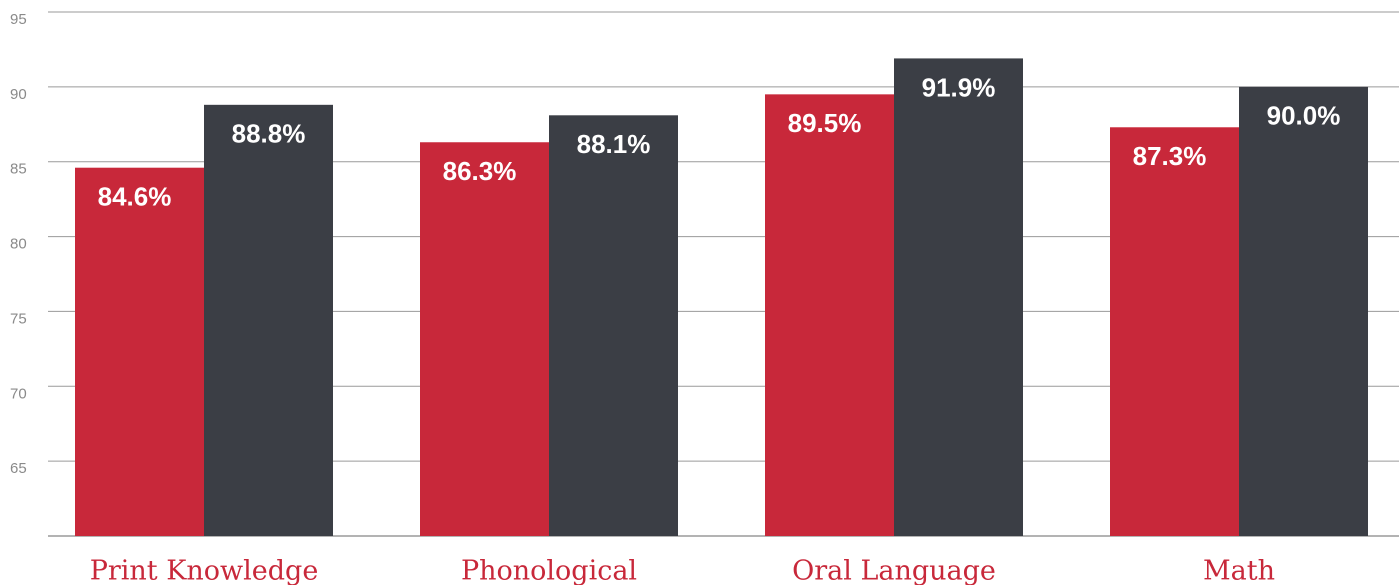  Describe the element at coordinates (825, 123) in the screenshot. I see `value-label: 89.5%` at that location.